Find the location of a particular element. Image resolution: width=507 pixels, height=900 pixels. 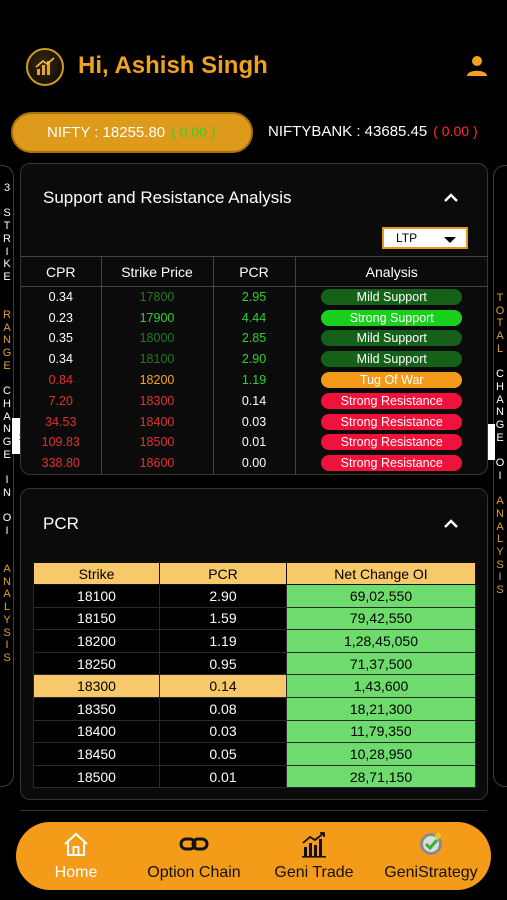

banknifty-item: NIFTYBANK : 43685.45 ( 0.00 ) is located at coordinates (373, 131).